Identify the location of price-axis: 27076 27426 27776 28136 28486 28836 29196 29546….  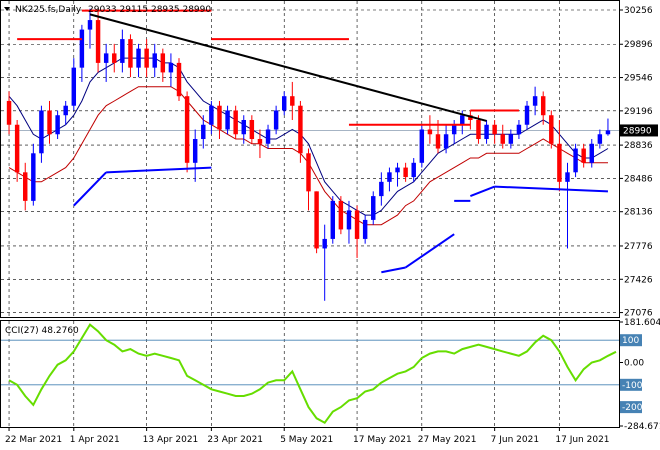
(638, 162).